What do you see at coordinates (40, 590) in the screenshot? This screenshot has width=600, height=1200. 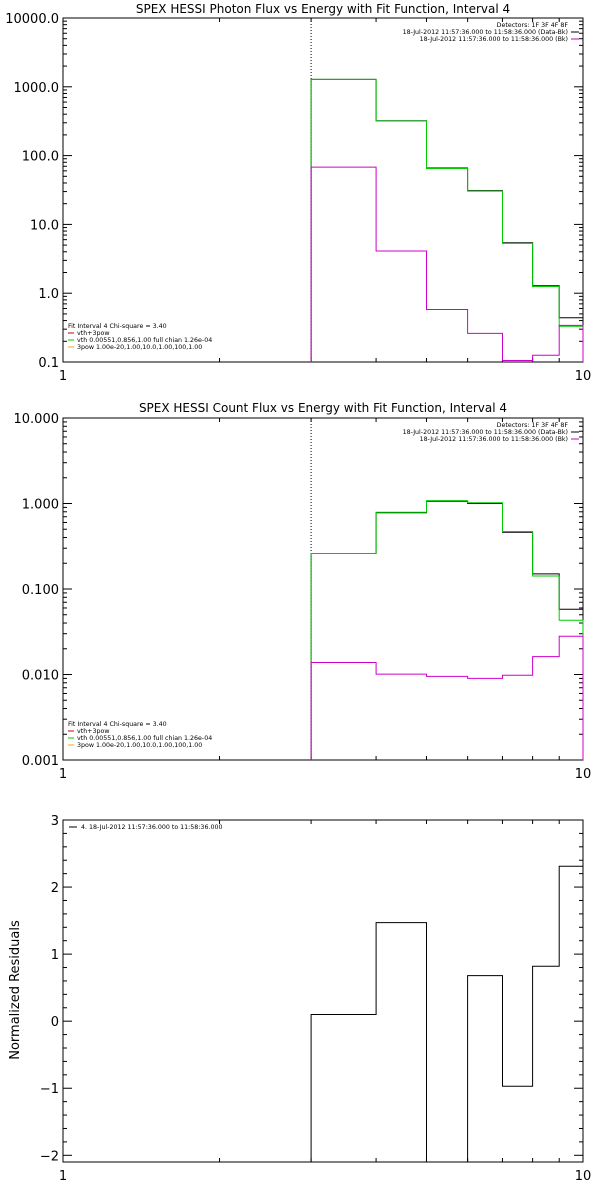 I see `y-tick-label: 0.100` at bounding box center [40, 590].